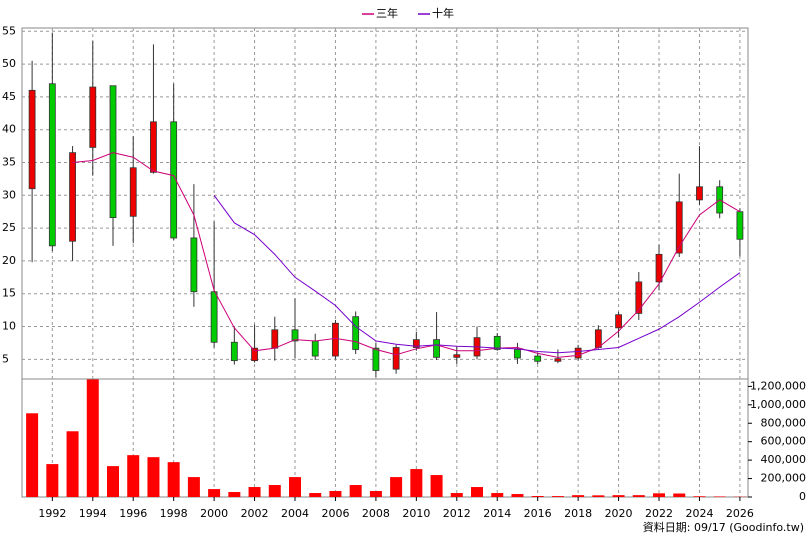  What do you see at coordinates (9, 227) in the screenshot?
I see `y-tick-label: 25` at bounding box center [9, 227].